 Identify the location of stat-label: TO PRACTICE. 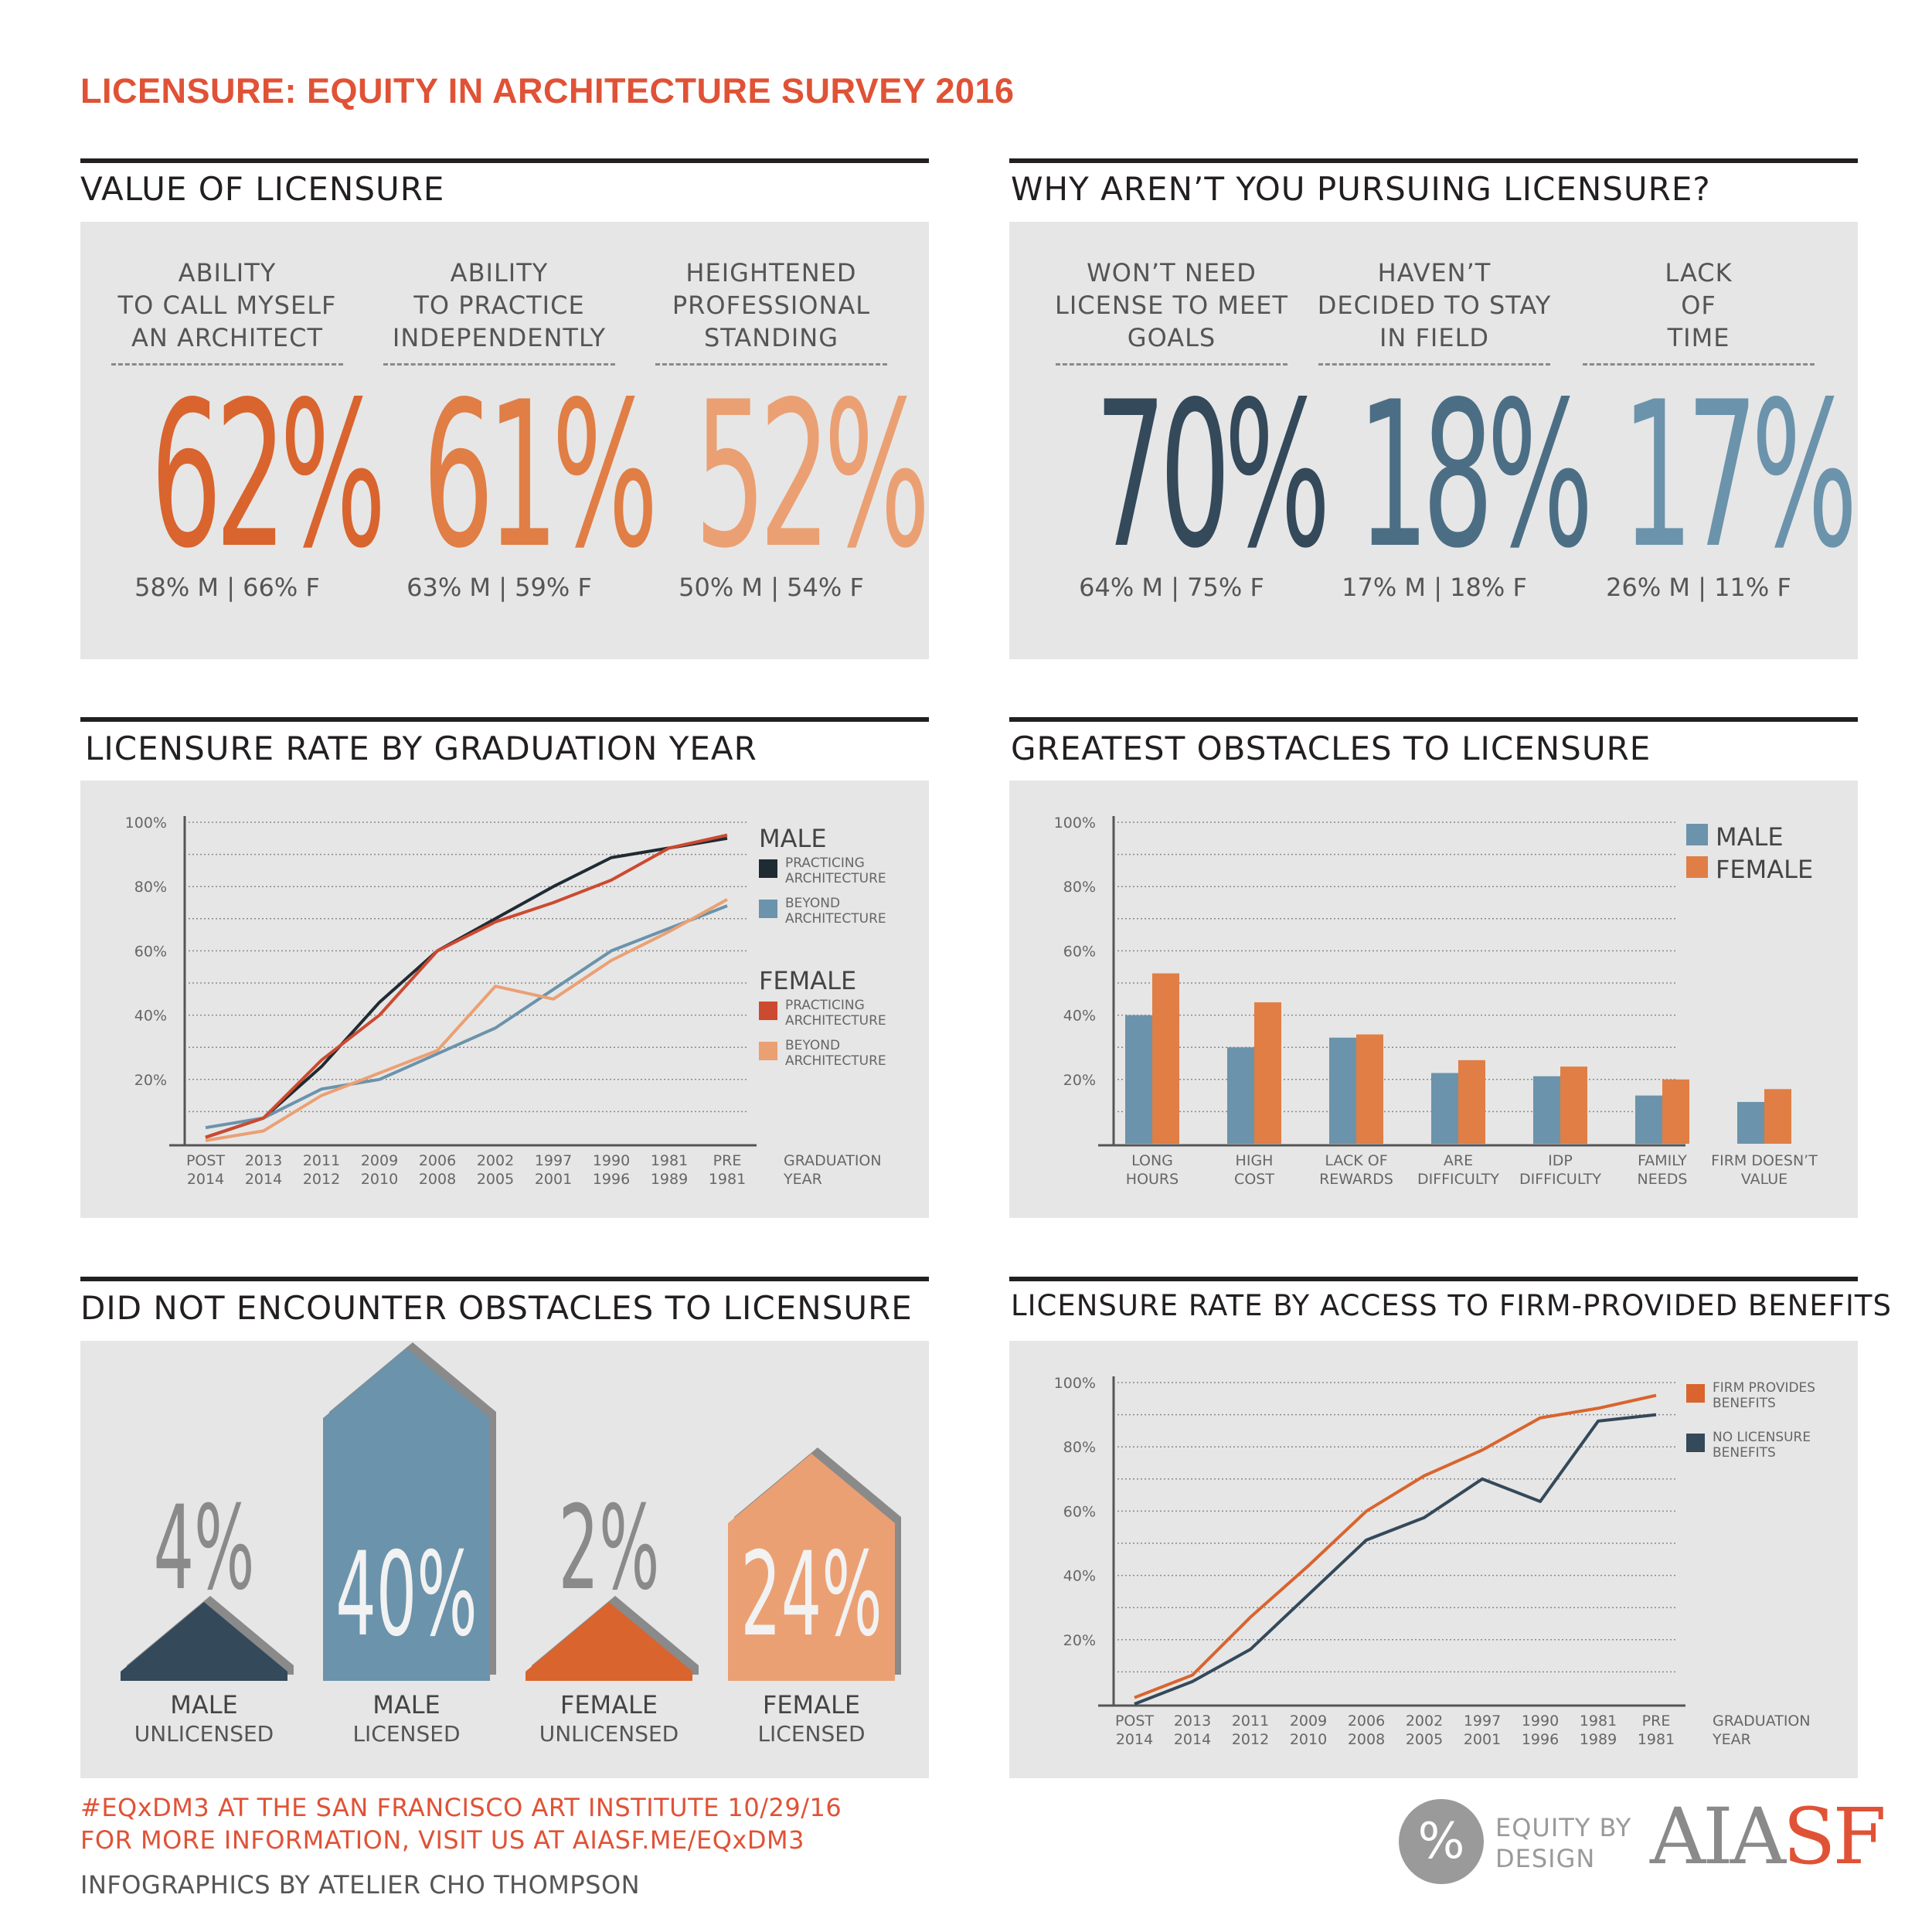
(499, 305).